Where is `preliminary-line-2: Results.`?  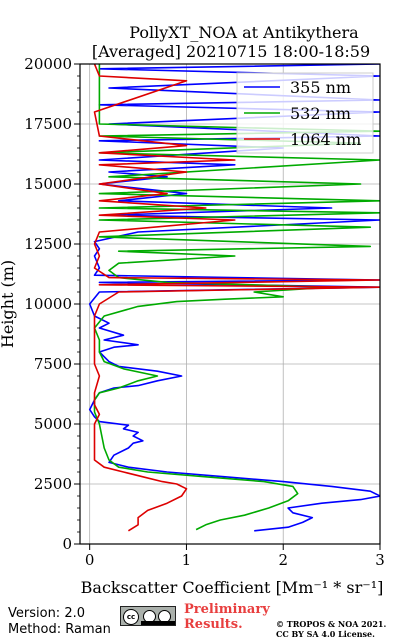
preliminary-line-2: Results. is located at coordinates (213, 624).